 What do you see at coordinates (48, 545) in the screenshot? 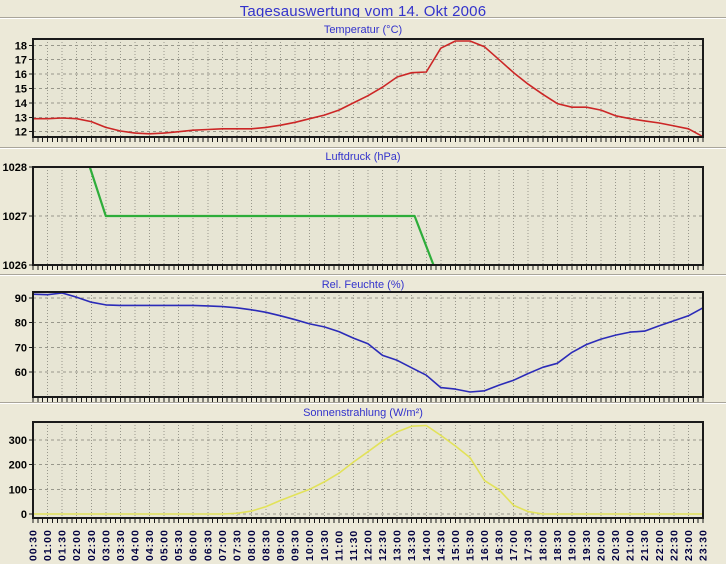
I see `svg-text: 01:00` at bounding box center [48, 545].